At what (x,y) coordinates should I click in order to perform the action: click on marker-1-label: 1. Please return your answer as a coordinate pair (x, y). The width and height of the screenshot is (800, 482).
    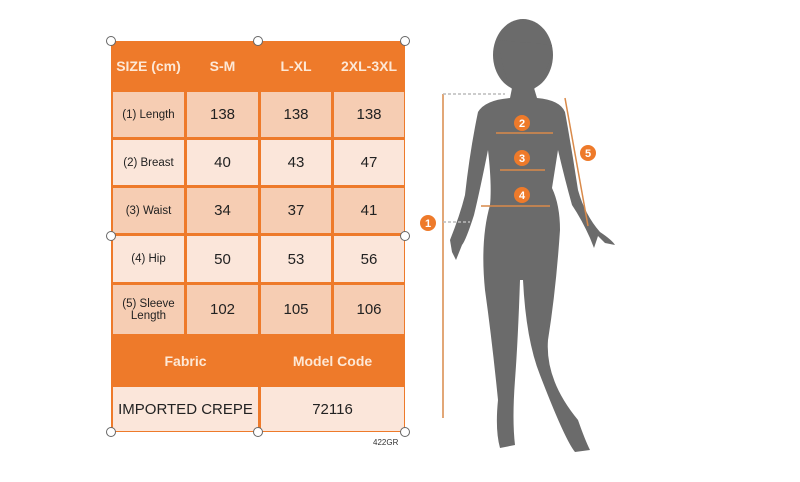
    Looking at the image, I should click on (428, 224).